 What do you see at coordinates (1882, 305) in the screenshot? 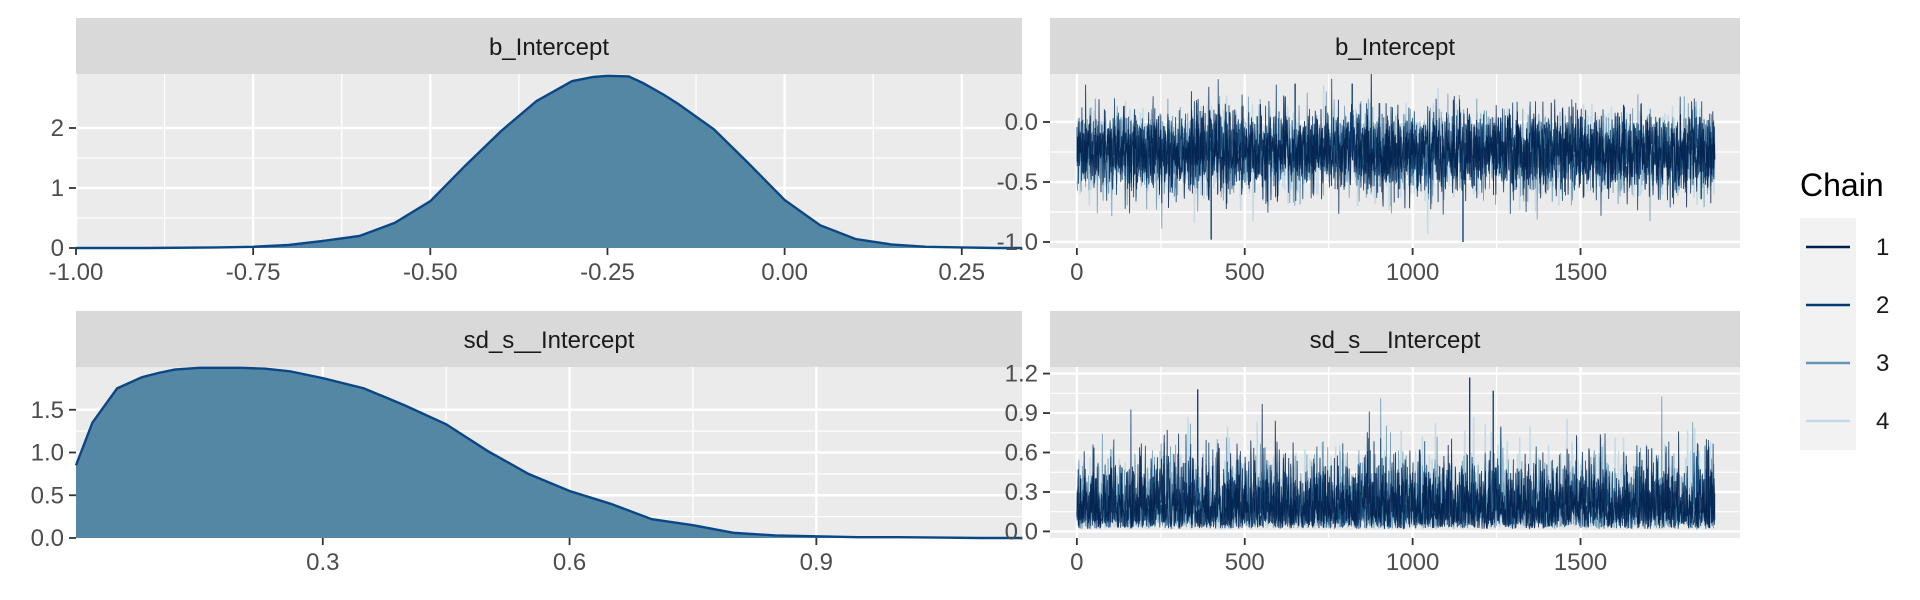
I see `legend-label-chain-2: 2` at bounding box center [1882, 305].